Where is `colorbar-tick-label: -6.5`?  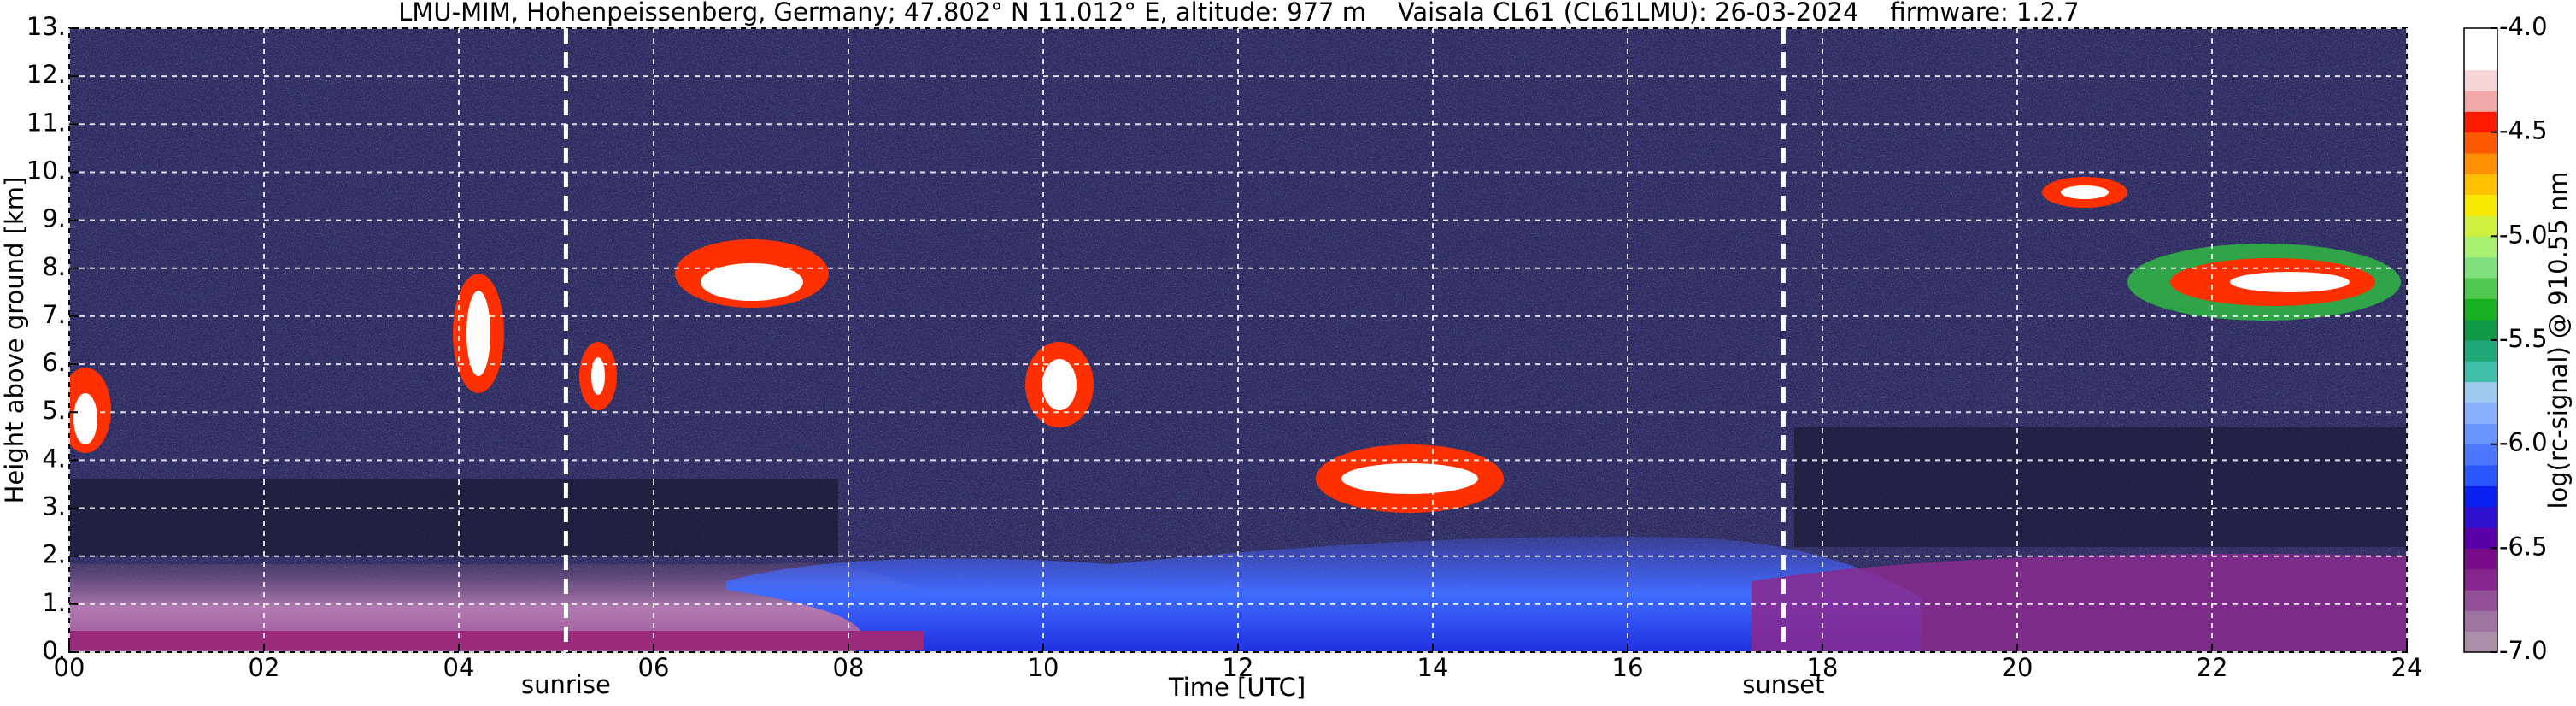
colorbar-tick-label: -6.5 is located at coordinates (2523, 546).